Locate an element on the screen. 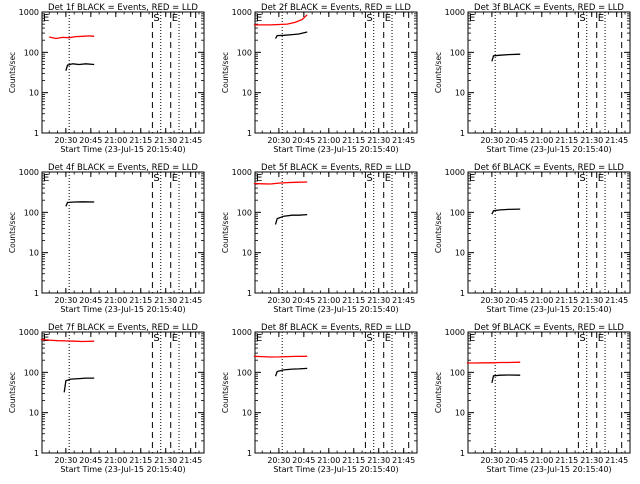 Image resolution: width=640 pixels, height=484 pixels. panel-title: Det 3f BLACK = Events, RED = LLD is located at coordinates (549, 8).